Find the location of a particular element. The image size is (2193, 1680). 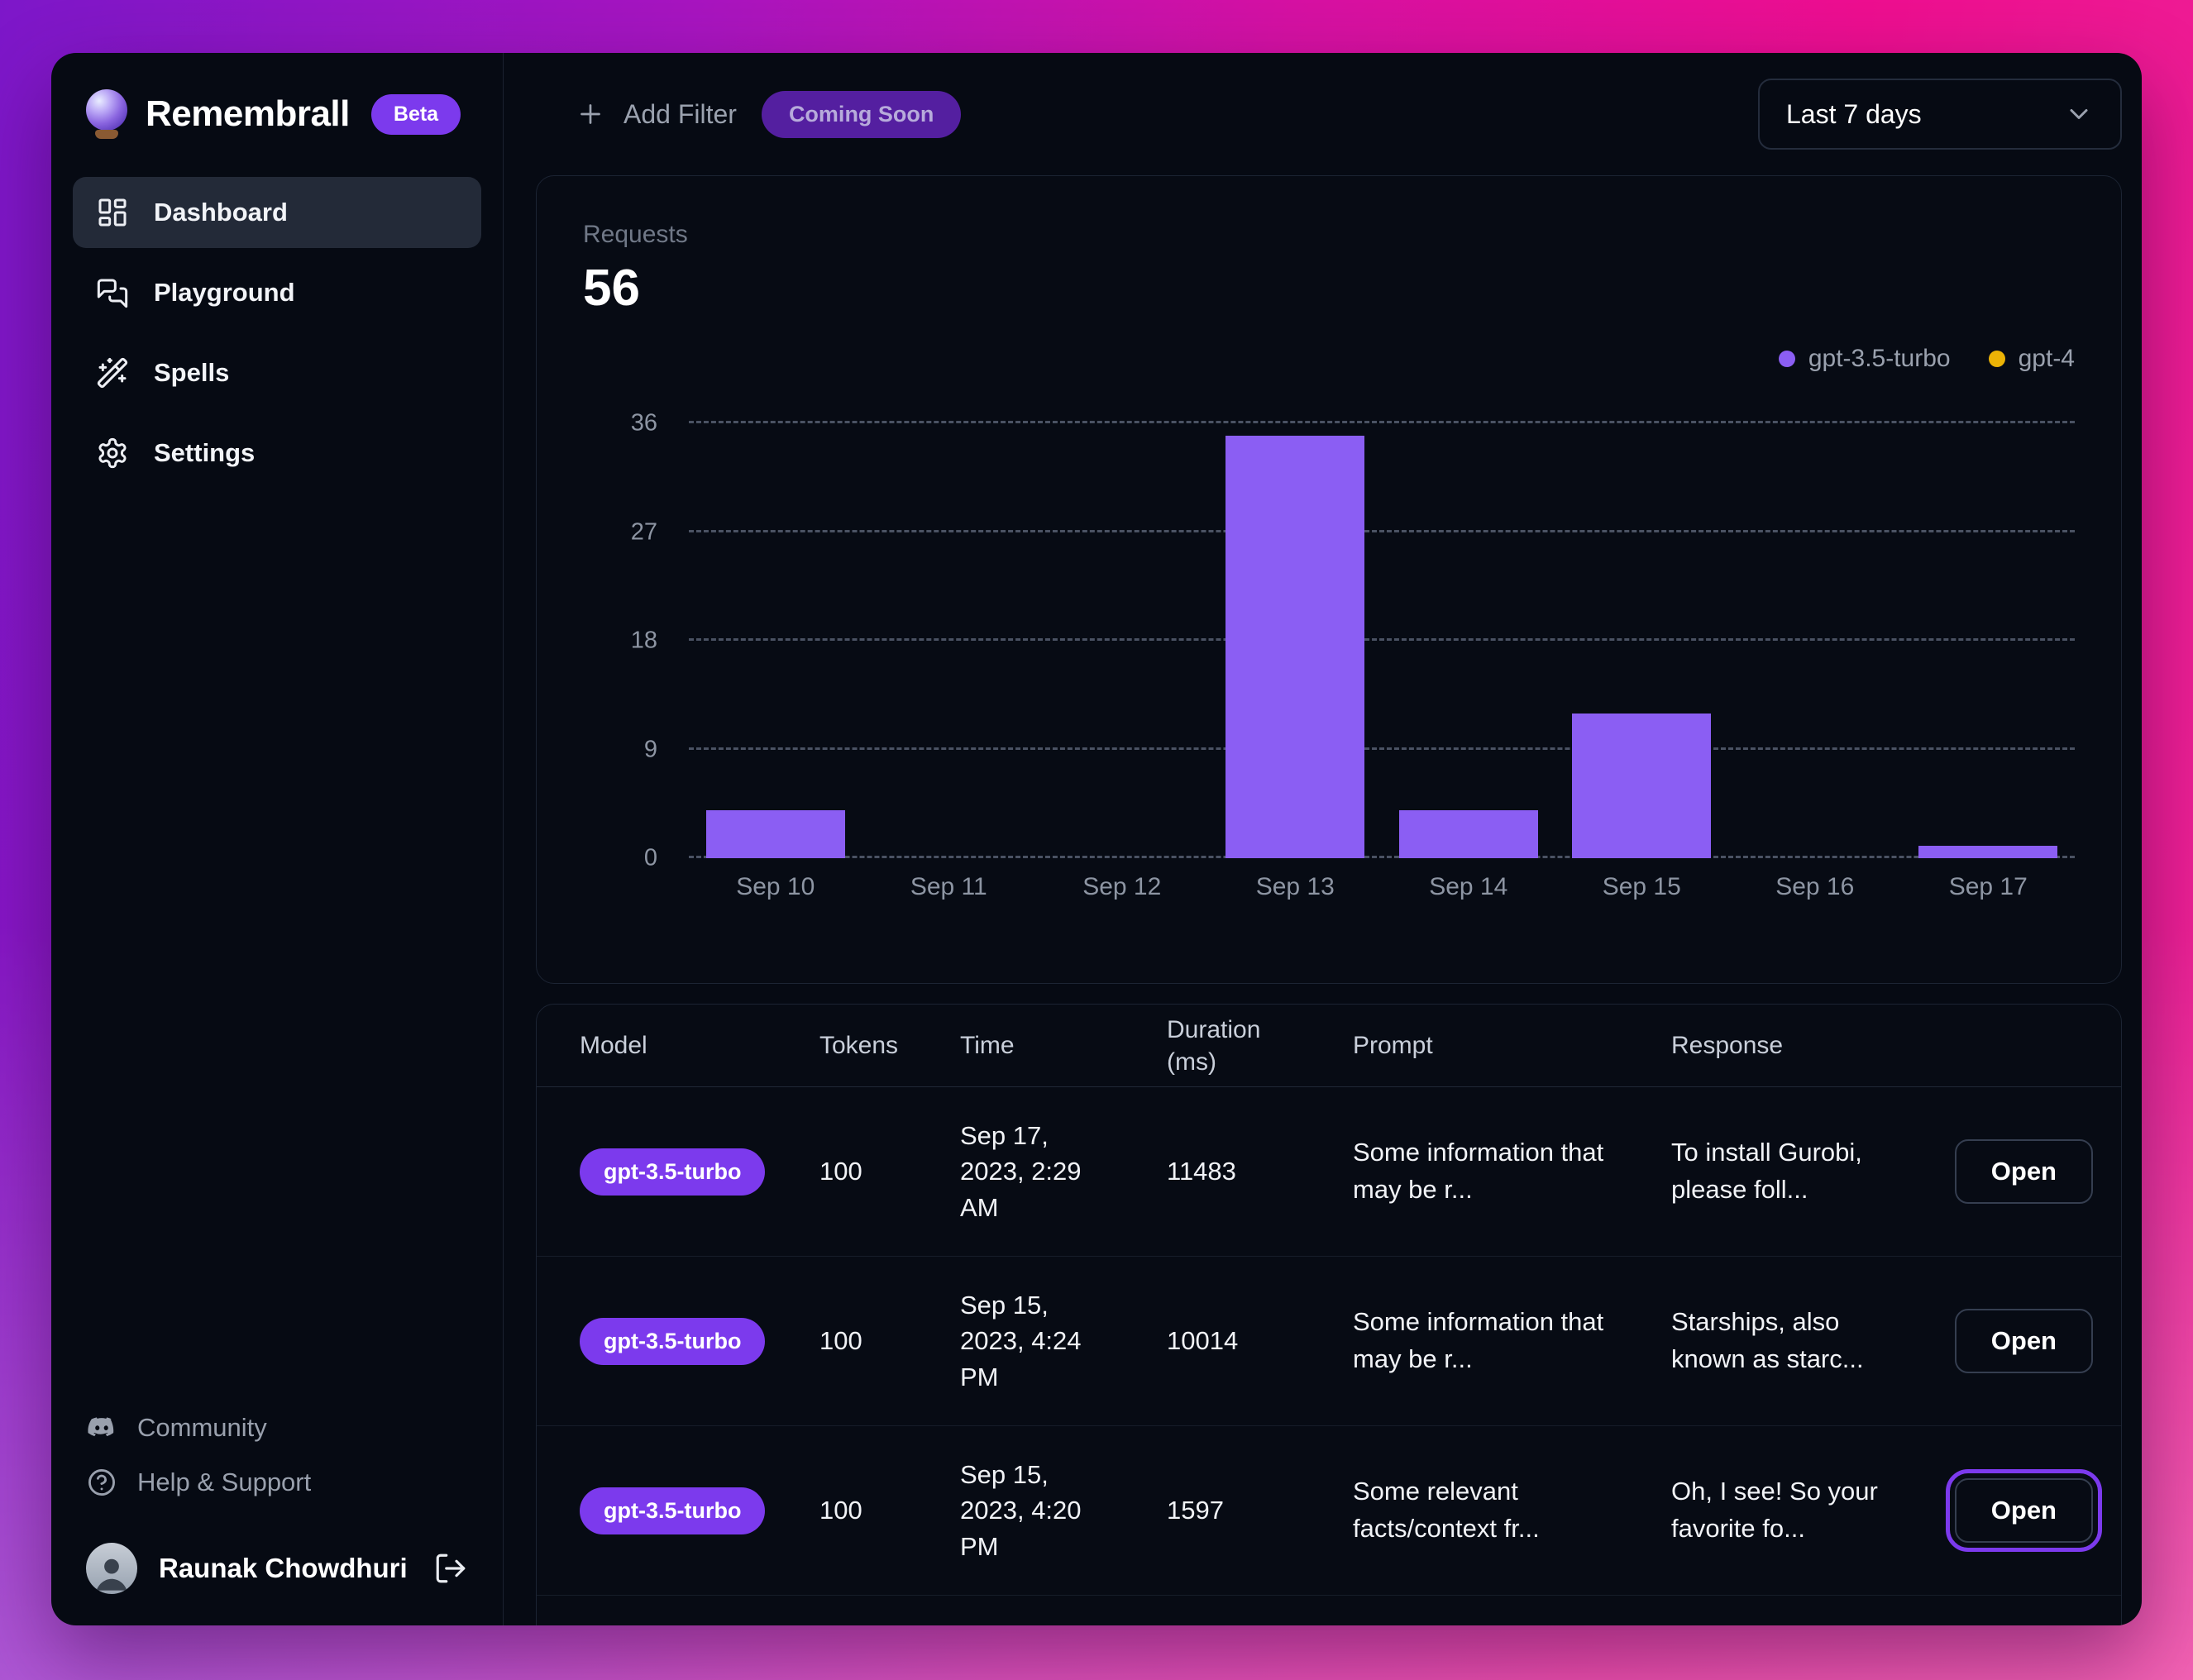

x-axis-label: Sep 13 is located at coordinates (1295, 886).